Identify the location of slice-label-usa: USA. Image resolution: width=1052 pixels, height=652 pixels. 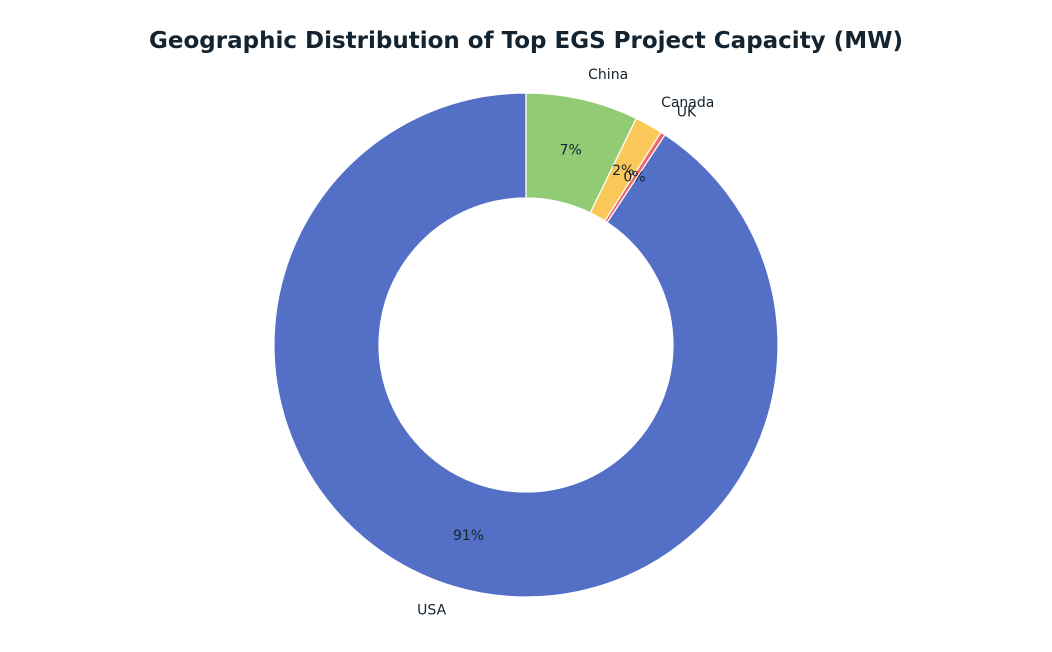
(431, 610).